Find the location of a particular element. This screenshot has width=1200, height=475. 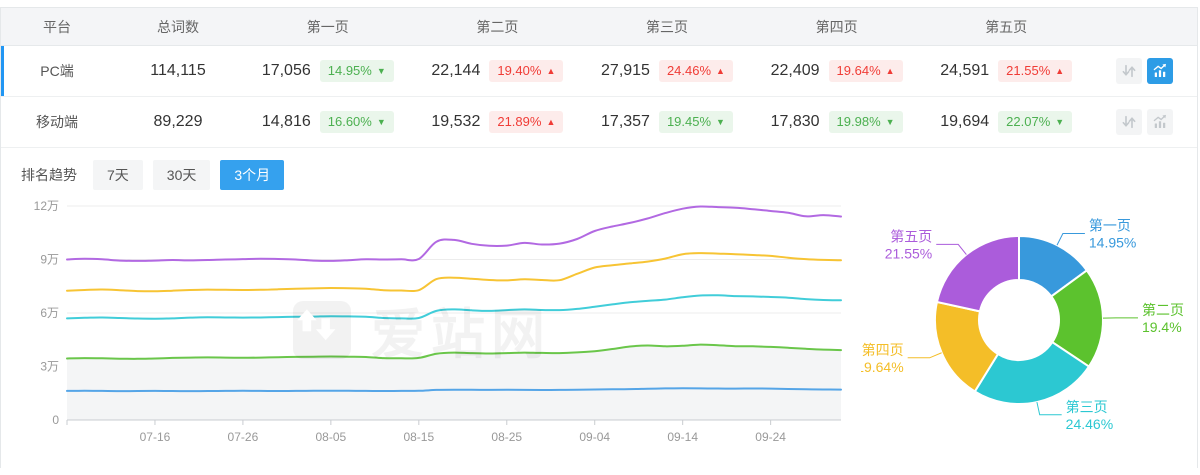

page5-cell: 24,591 21.55% ▲ is located at coordinates (1006, 71).